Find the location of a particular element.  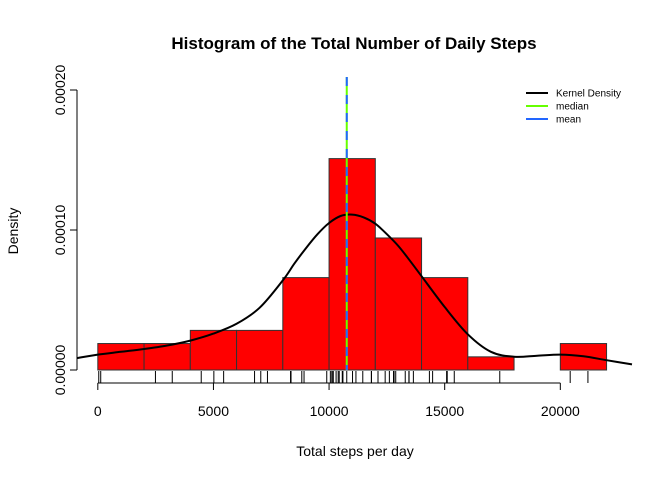

x-tick-label-4: 20000 is located at coordinates (560, 411).